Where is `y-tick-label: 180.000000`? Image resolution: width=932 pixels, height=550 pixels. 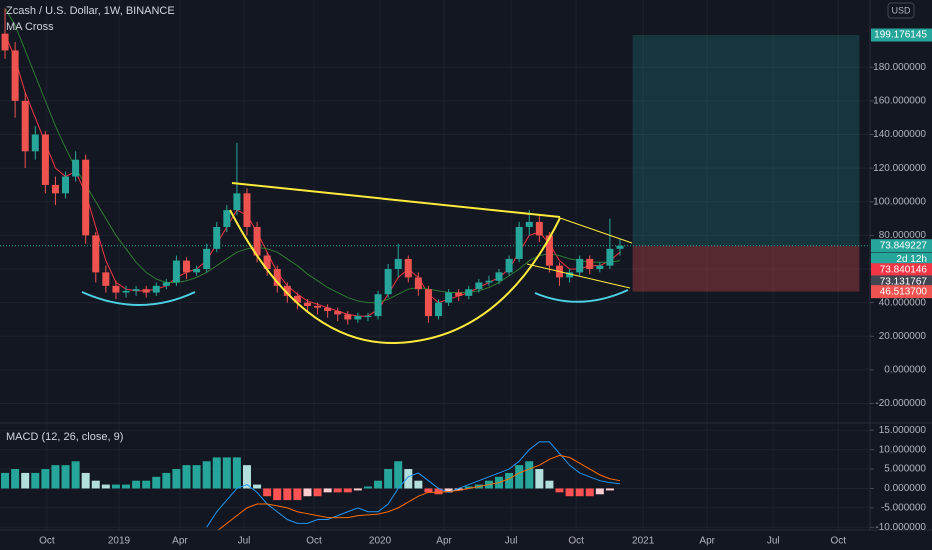 y-tick-label: 180.000000 is located at coordinates (899, 67).